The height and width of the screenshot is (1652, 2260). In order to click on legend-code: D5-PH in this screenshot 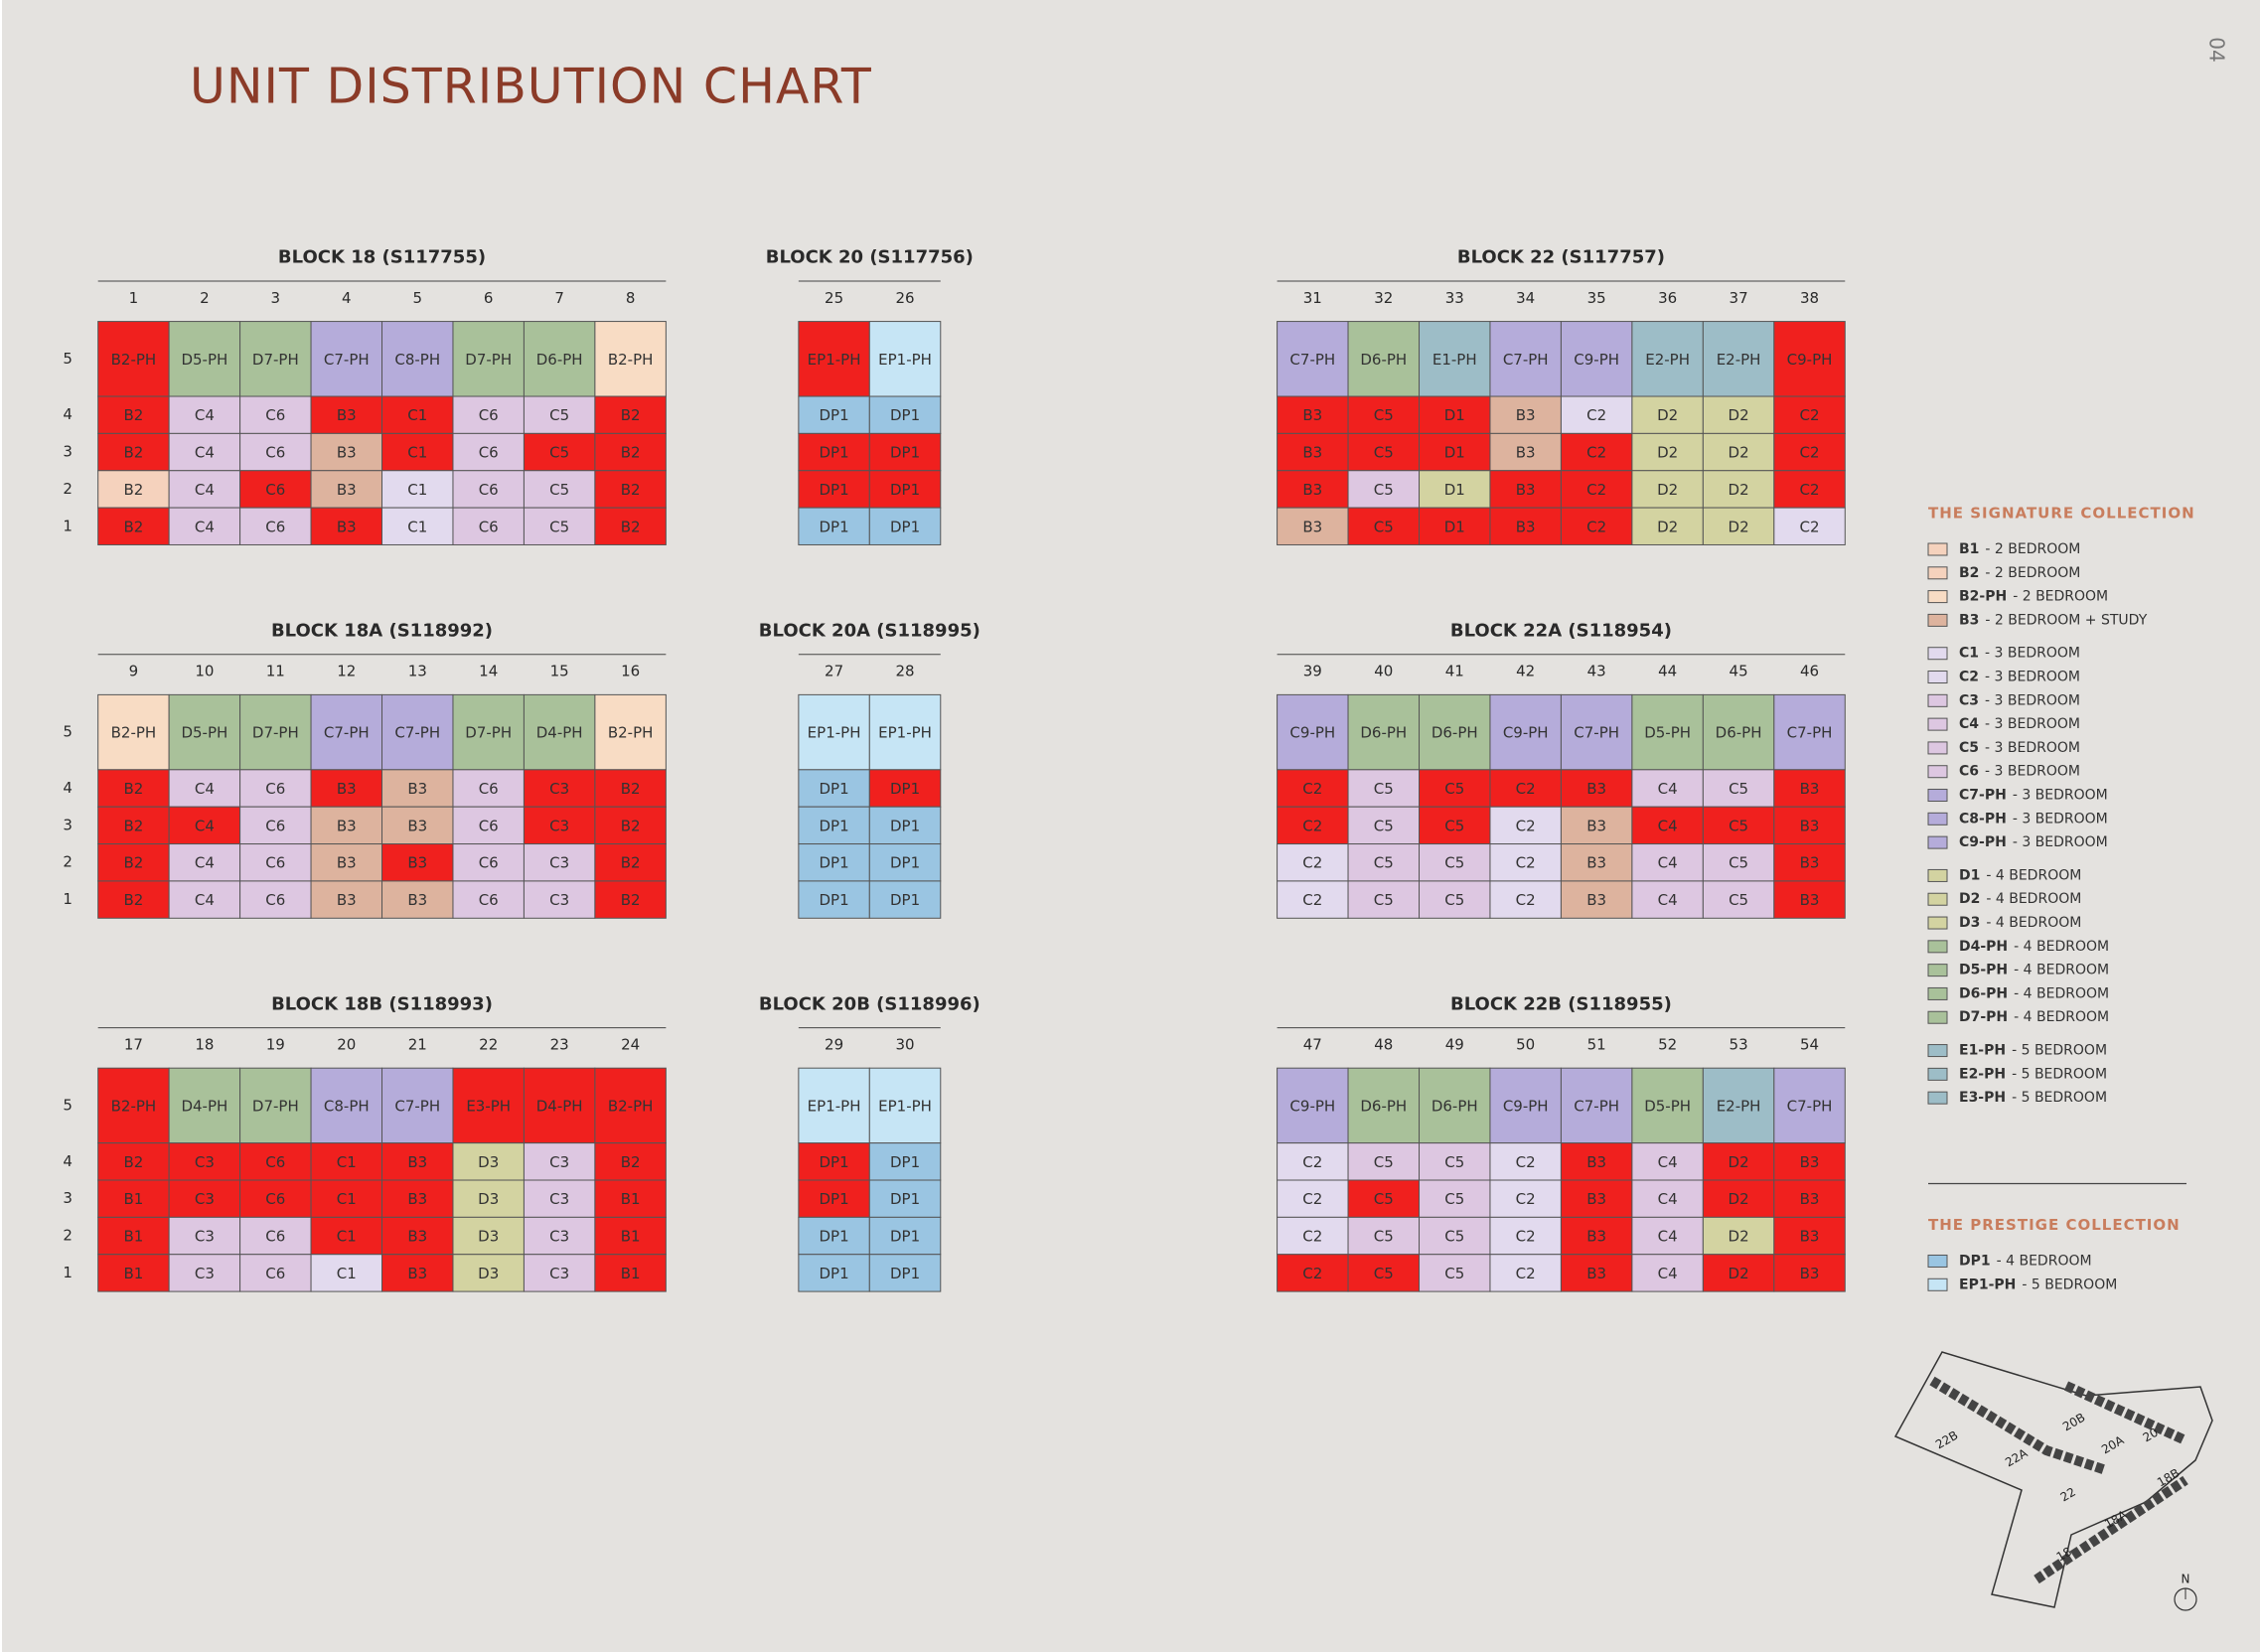, I will do `click(1983, 970)`.